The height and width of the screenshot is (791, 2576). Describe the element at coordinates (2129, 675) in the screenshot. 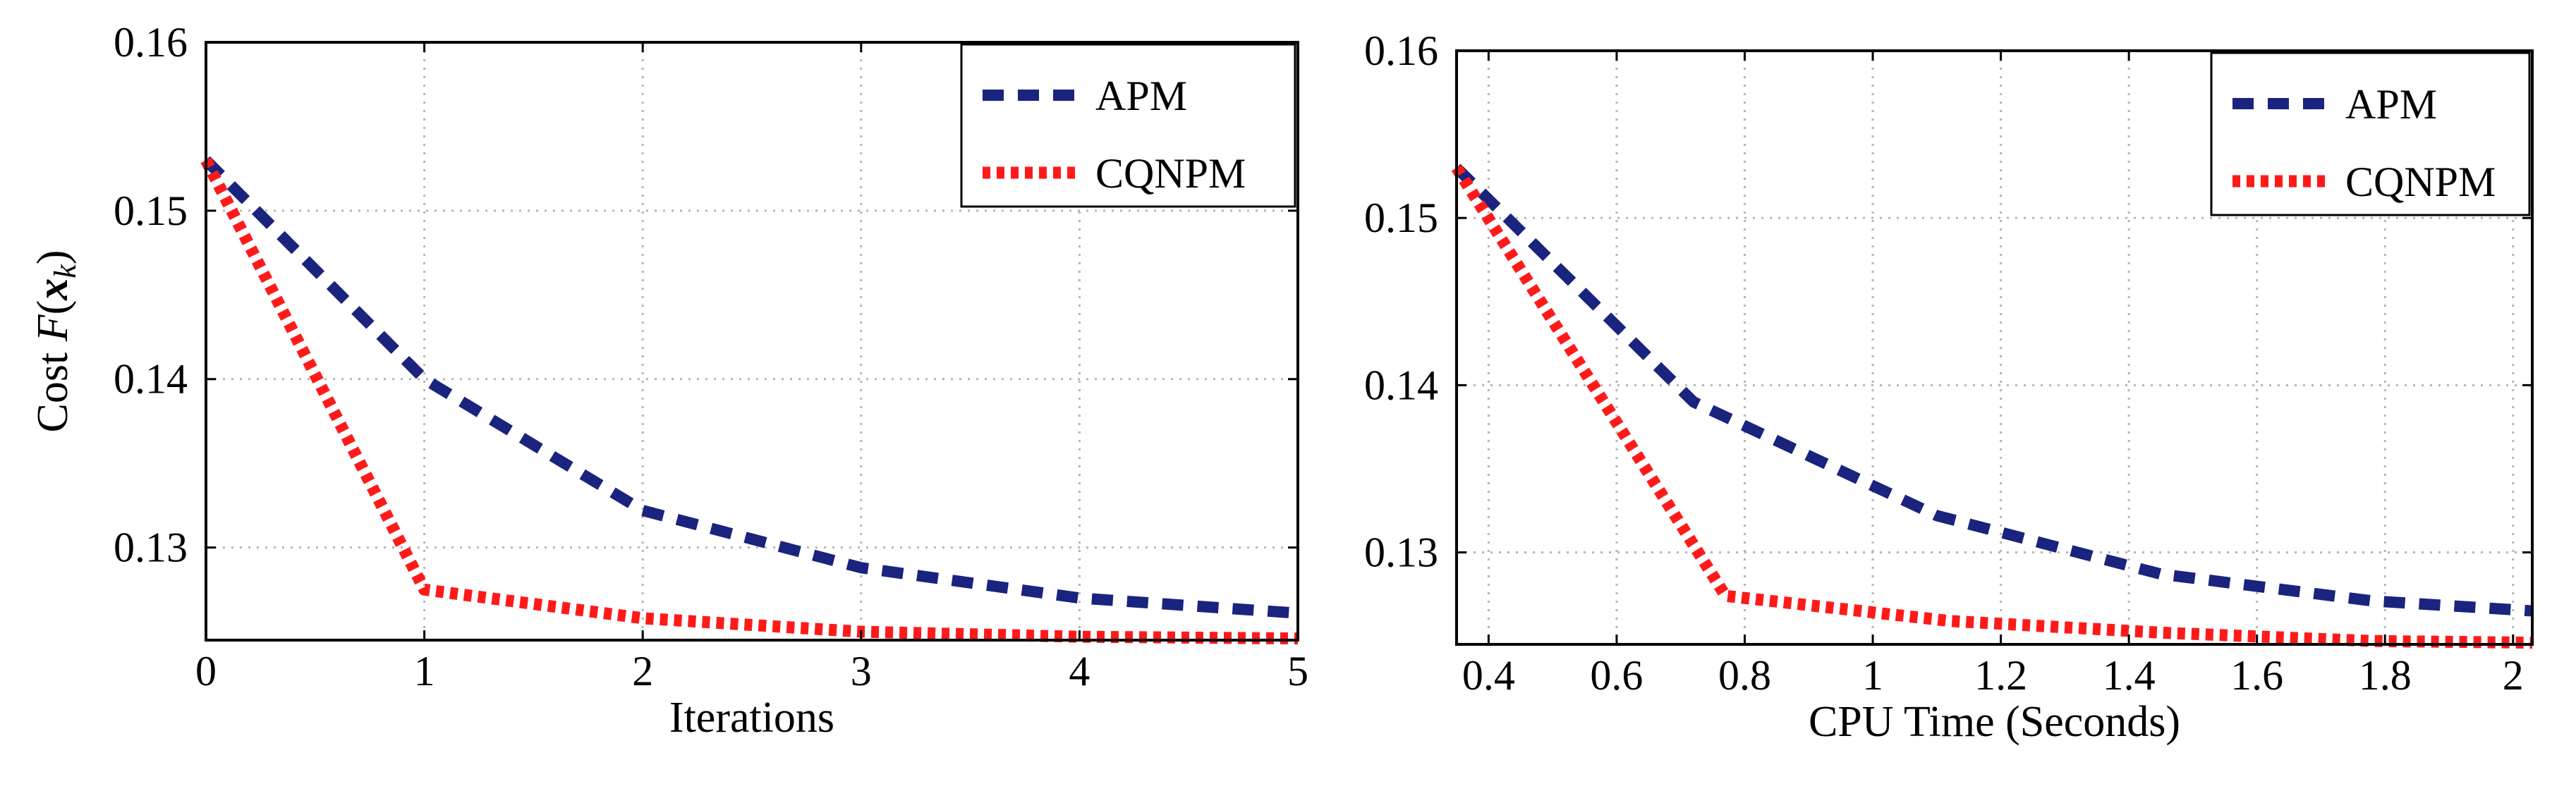

I see `x-tick-label: 1.4` at that location.